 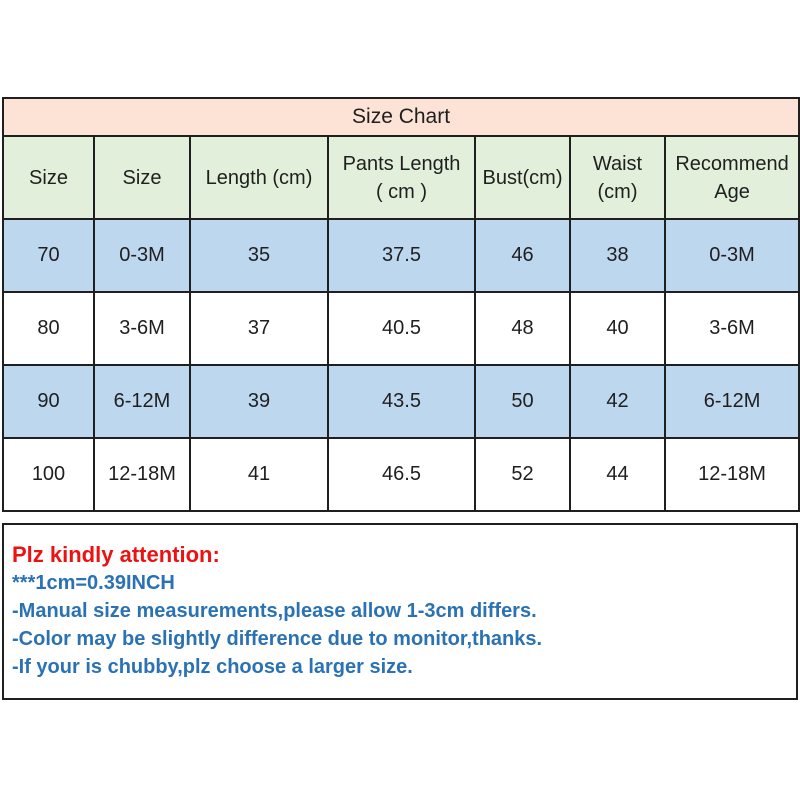 I want to click on table-row-size-70: 70 0-3M 35 37.5 46 38 0-3M, so click(x=401, y=255).